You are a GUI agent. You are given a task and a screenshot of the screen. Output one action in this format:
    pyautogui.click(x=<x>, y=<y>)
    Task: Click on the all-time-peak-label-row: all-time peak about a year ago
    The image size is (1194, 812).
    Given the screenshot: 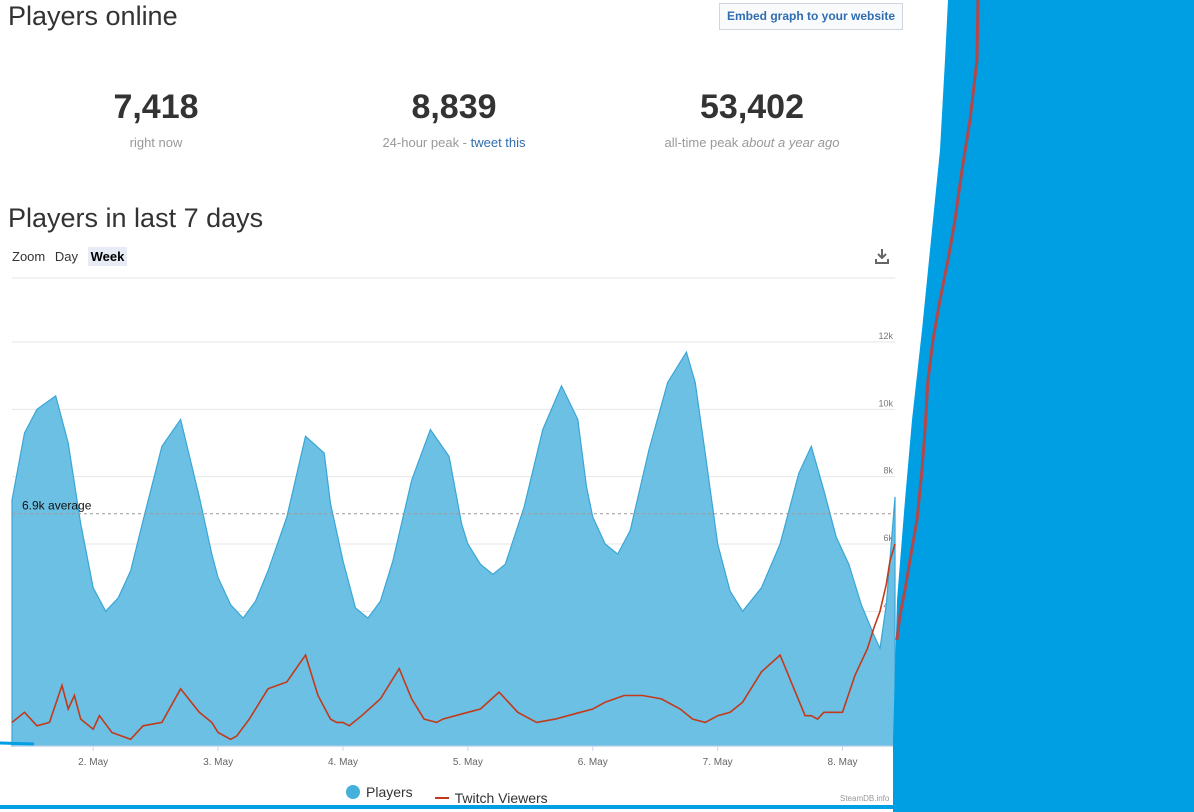 What is the action you would take?
    pyautogui.click(x=752, y=142)
    